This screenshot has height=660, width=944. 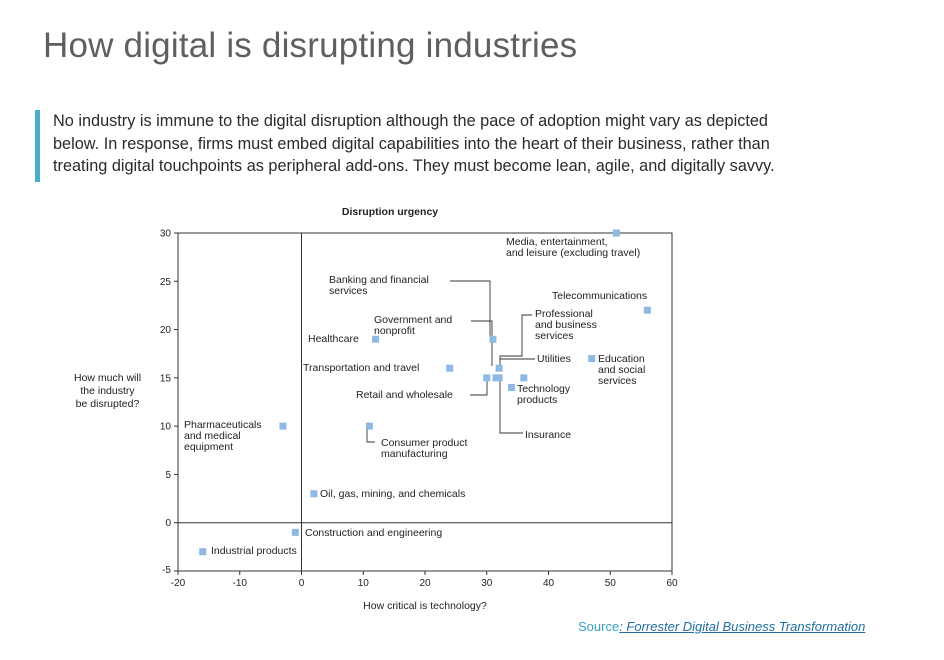 I want to click on x-axis-label: How critical is technology?, so click(x=425, y=606).